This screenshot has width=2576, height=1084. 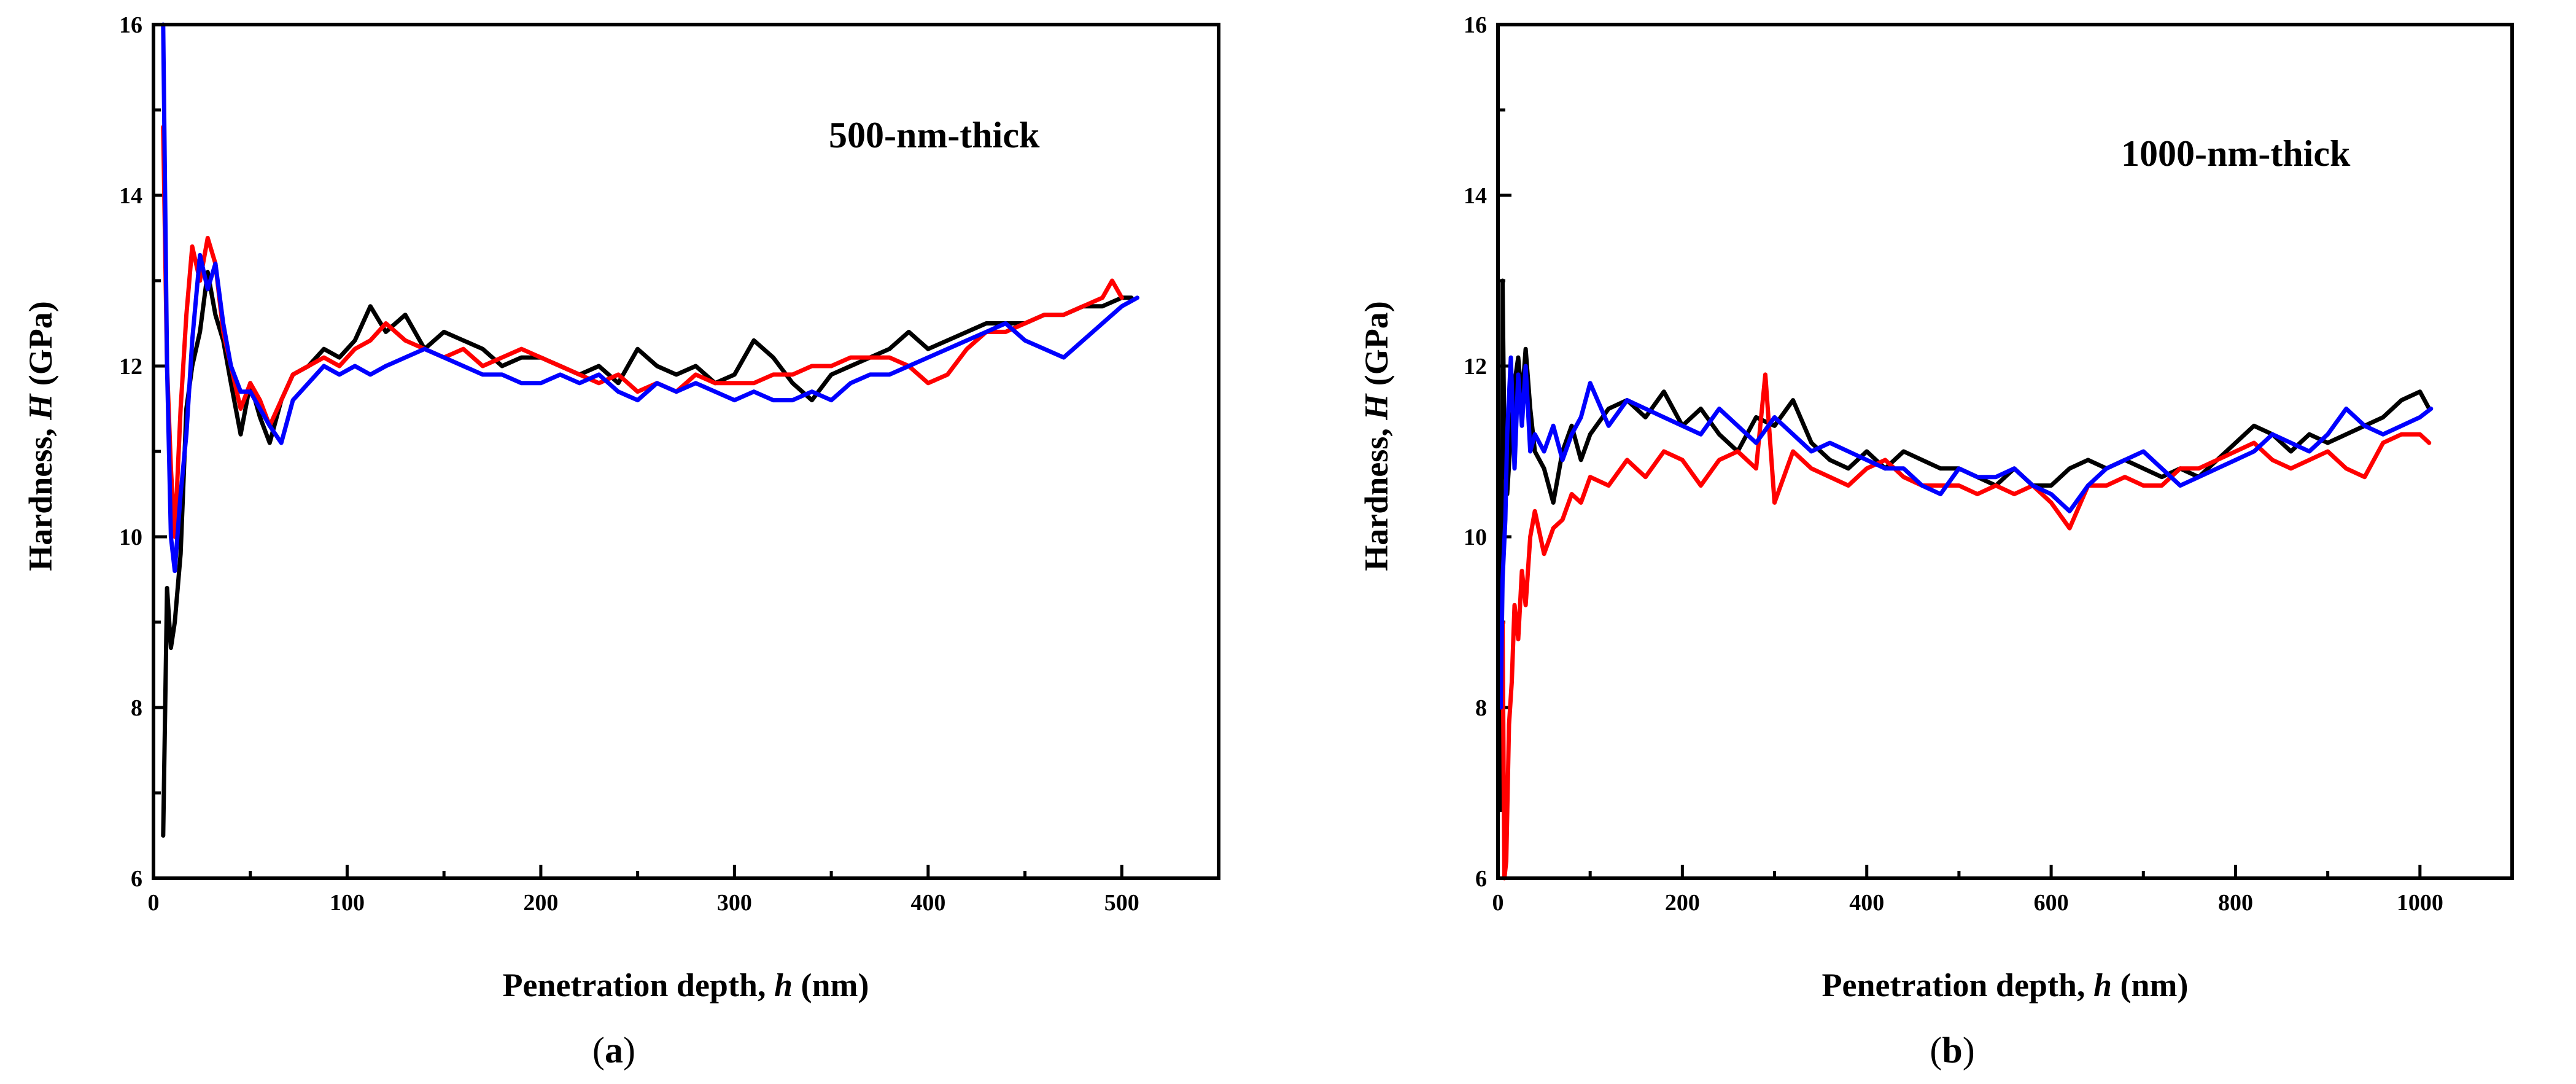 I want to click on y-tick-label-a: 10, so click(x=130, y=537).